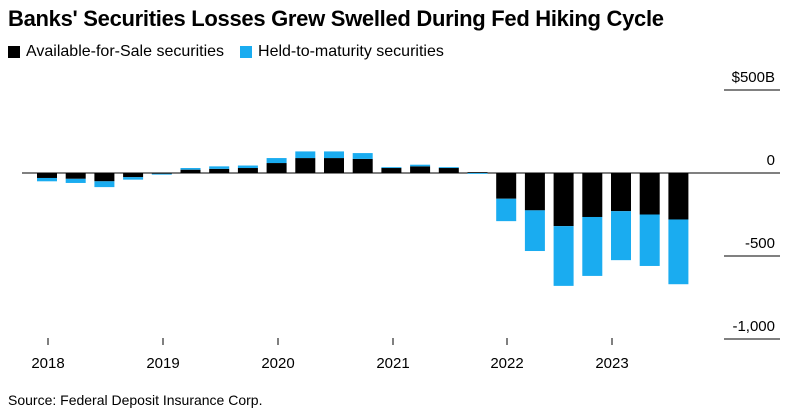 The width and height of the screenshot is (792, 414). I want to click on x-tick-label: 2021, so click(392, 363).